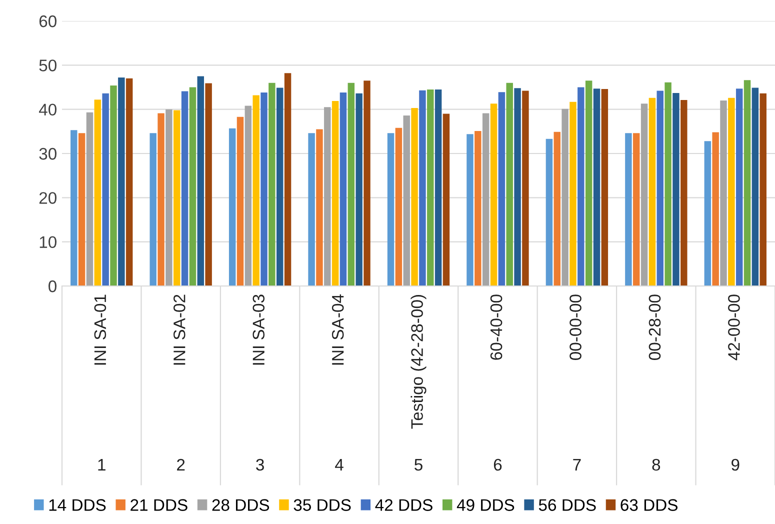  What do you see at coordinates (498, 464) in the screenshot?
I see `text: 6` at bounding box center [498, 464].